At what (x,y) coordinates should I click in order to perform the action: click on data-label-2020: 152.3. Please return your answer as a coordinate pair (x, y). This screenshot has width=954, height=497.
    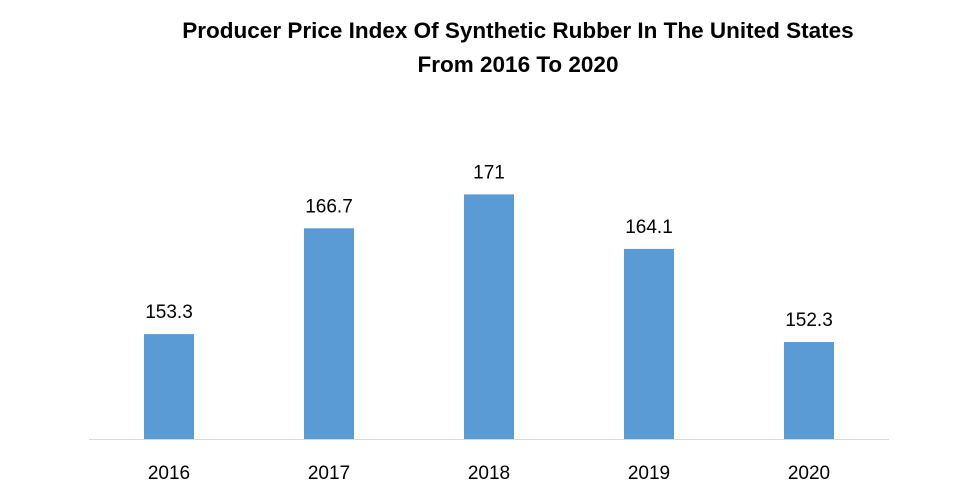
    Looking at the image, I should click on (809, 320).